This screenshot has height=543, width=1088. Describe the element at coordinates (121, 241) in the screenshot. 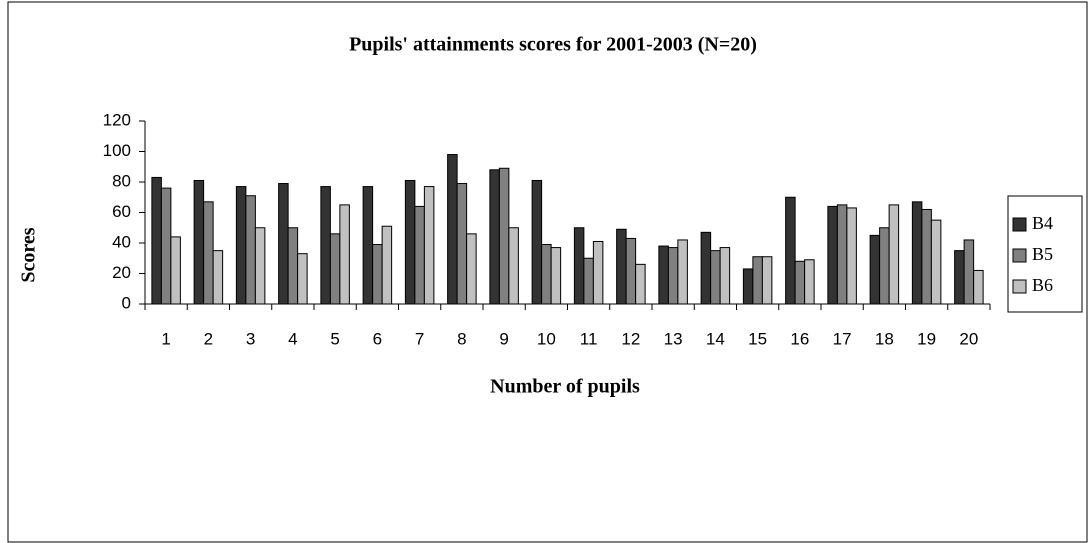

I see `y-tick-label: 40` at that location.